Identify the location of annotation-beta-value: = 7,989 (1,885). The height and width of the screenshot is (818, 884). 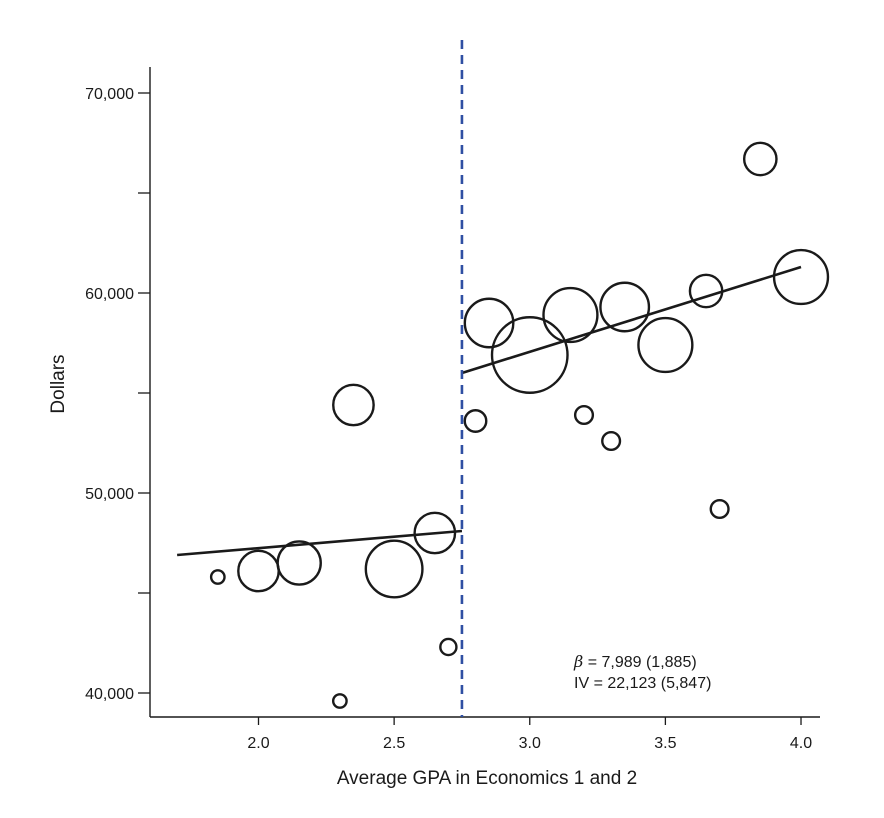
(639, 662).